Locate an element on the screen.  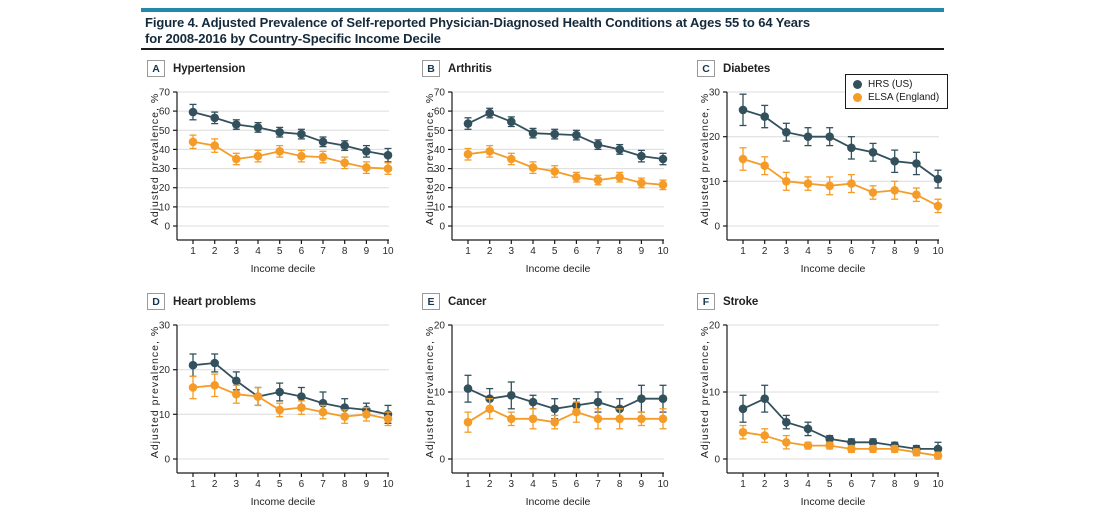
panel-letter-b: B is located at coordinates (431, 68).